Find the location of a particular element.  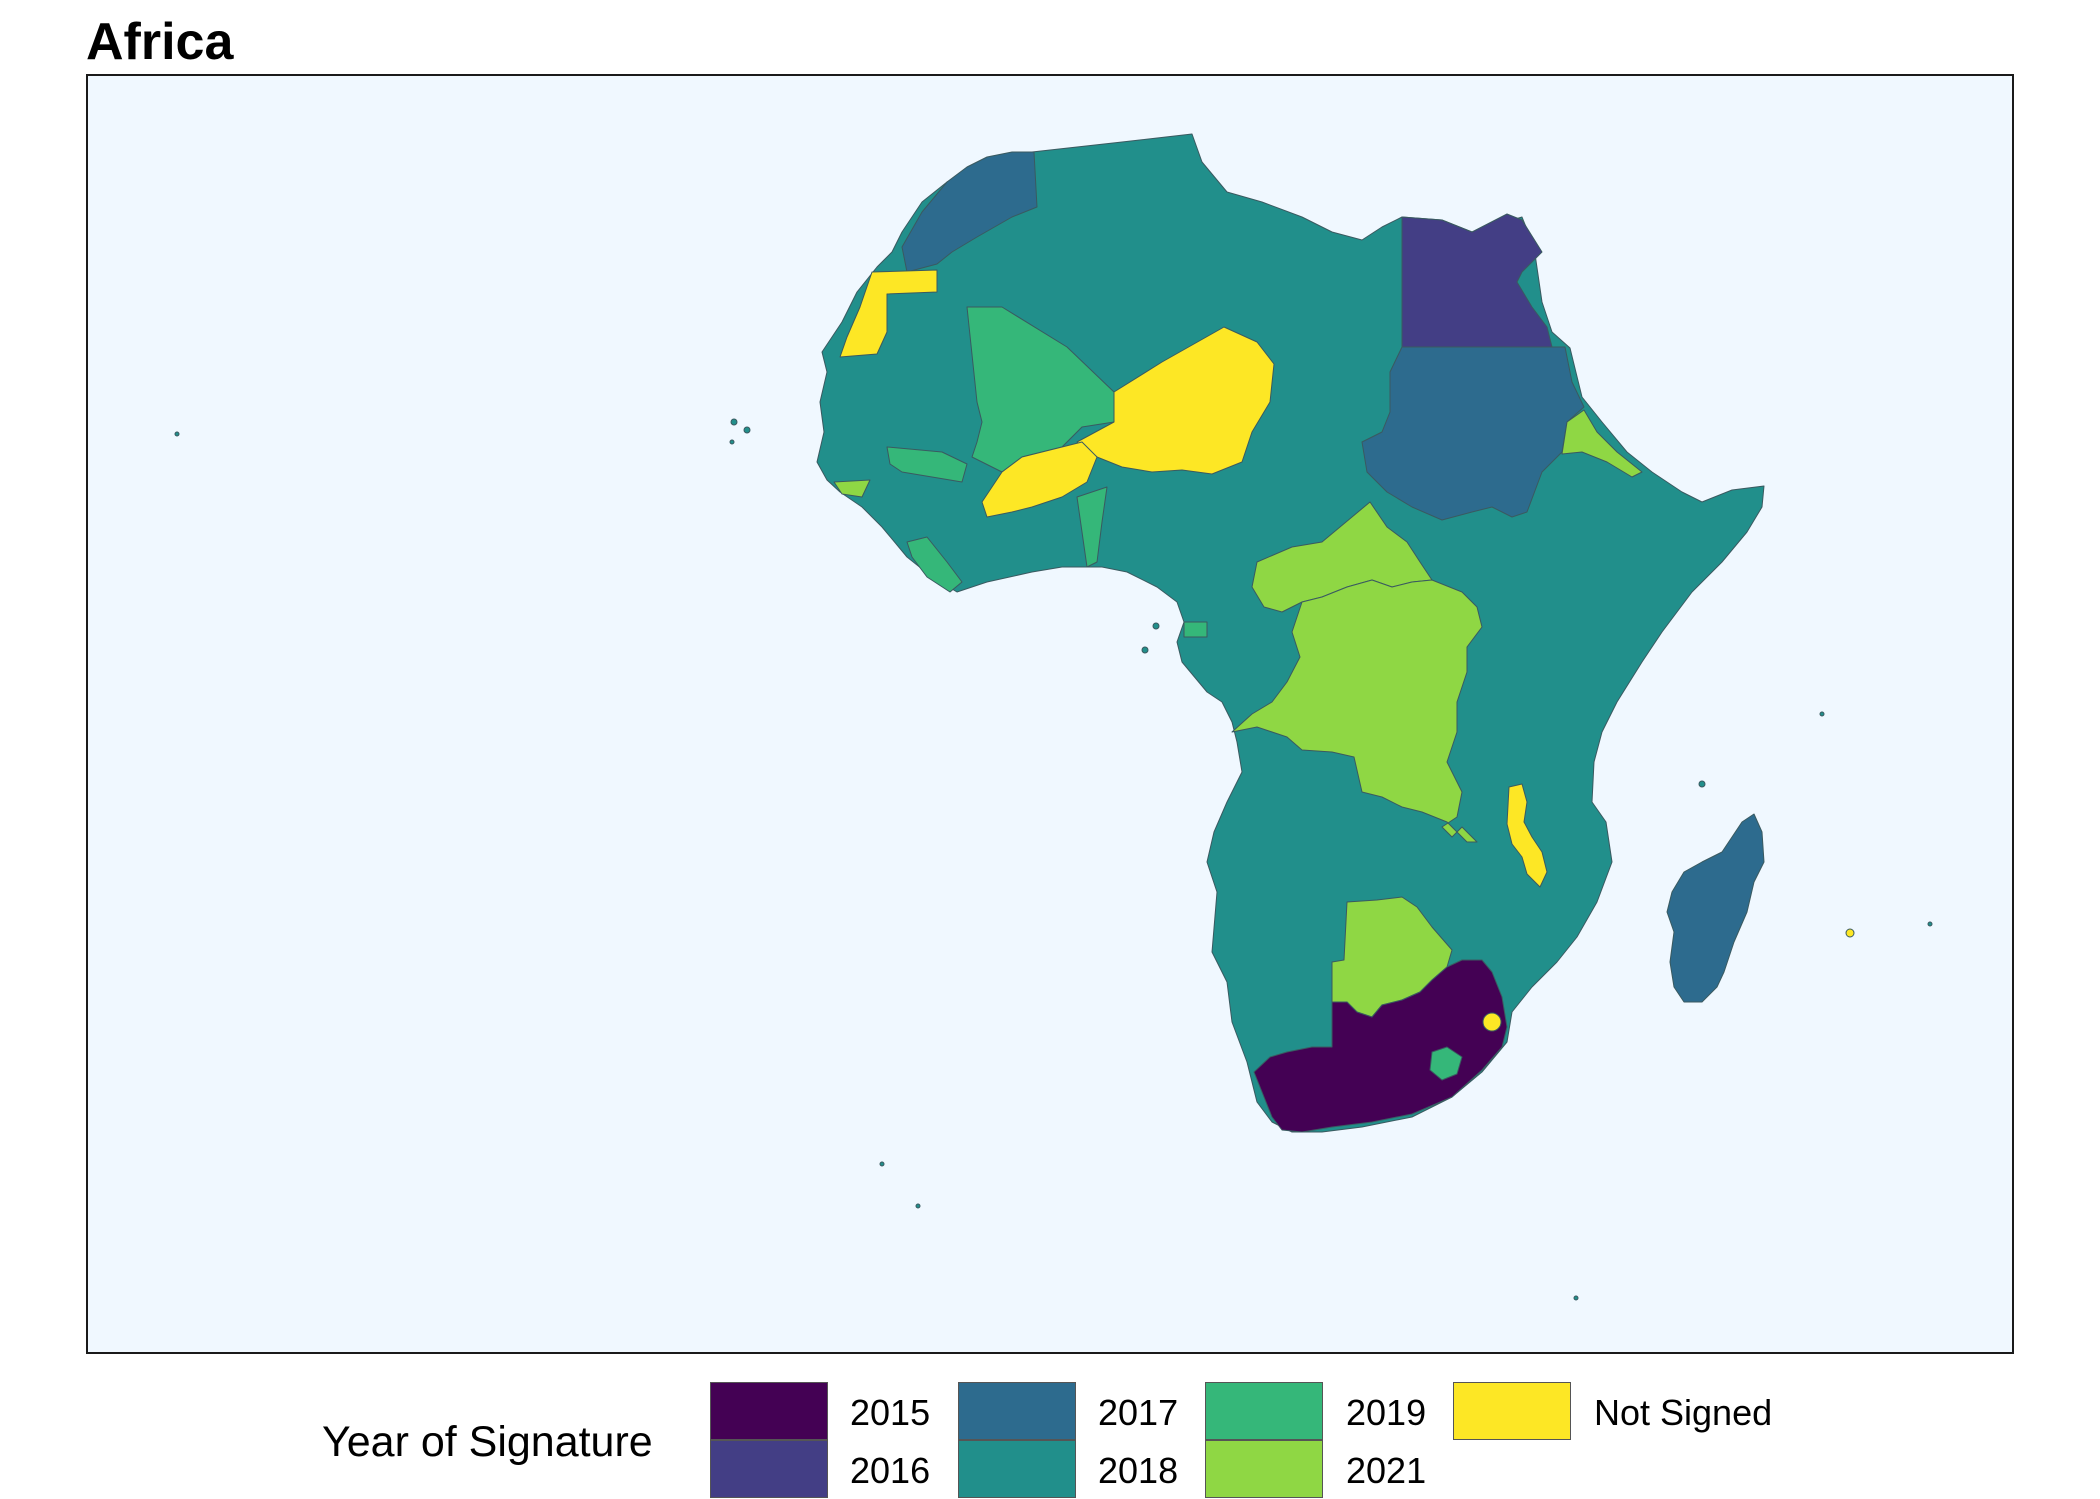

country-madagascar is located at coordinates (1715, 908).